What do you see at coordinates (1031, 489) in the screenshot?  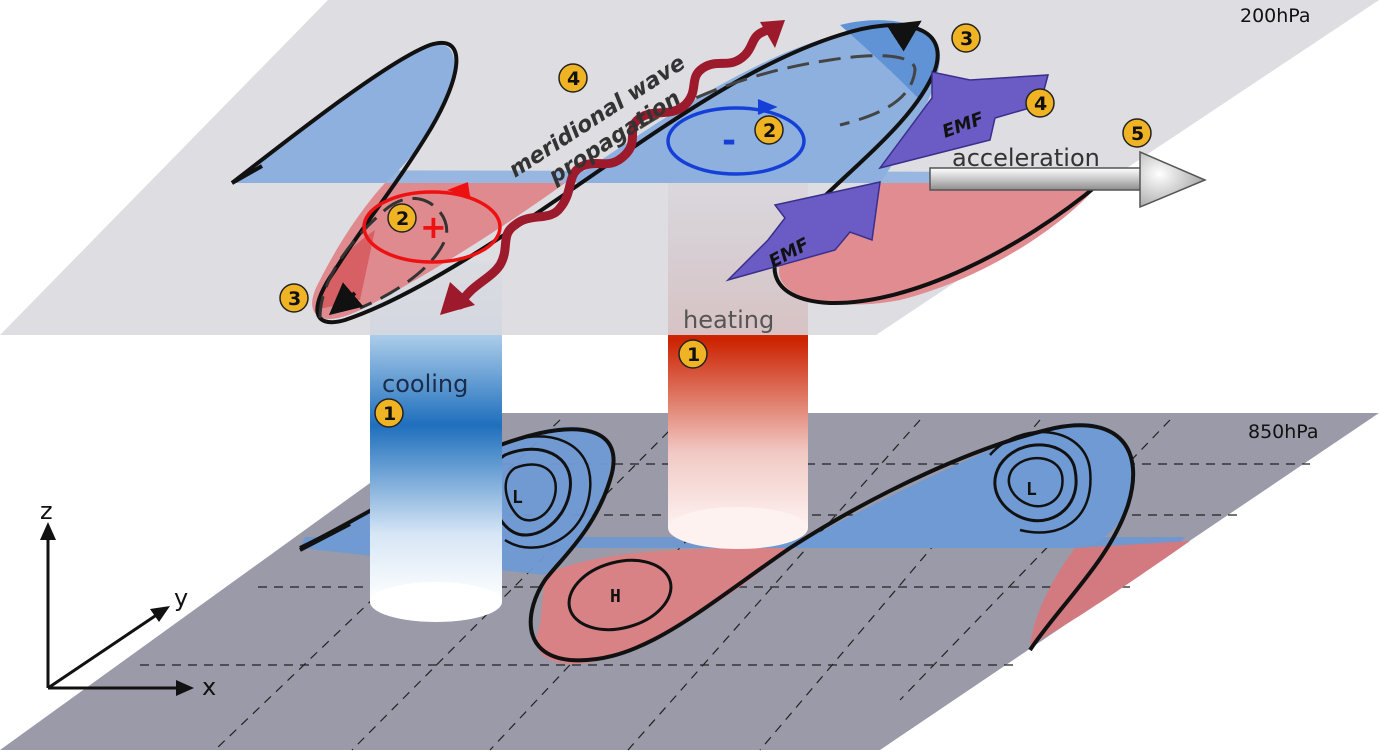 I see `low-label-right: L` at bounding box center [1031, 489].